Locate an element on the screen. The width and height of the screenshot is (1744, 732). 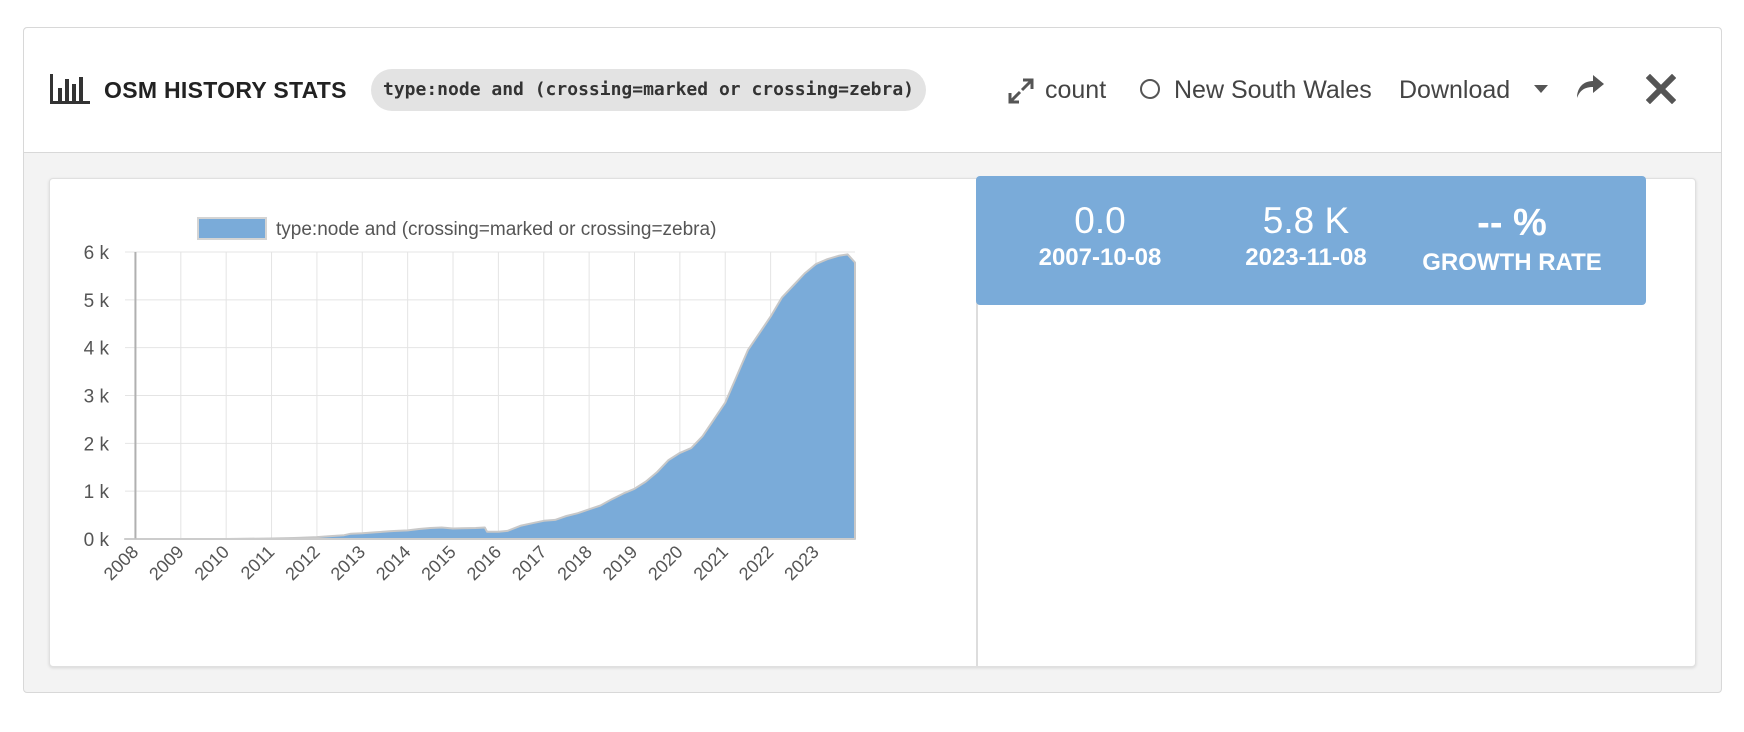
y-tick-label: 3 k is located at coordinates (97, 397).